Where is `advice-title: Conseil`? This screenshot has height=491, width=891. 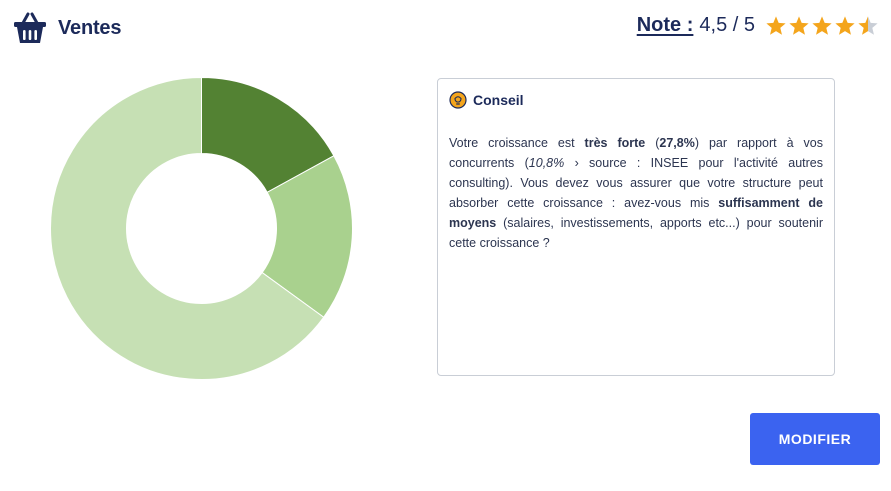
advice-title: Conseil is located at coordinates (498, 100).